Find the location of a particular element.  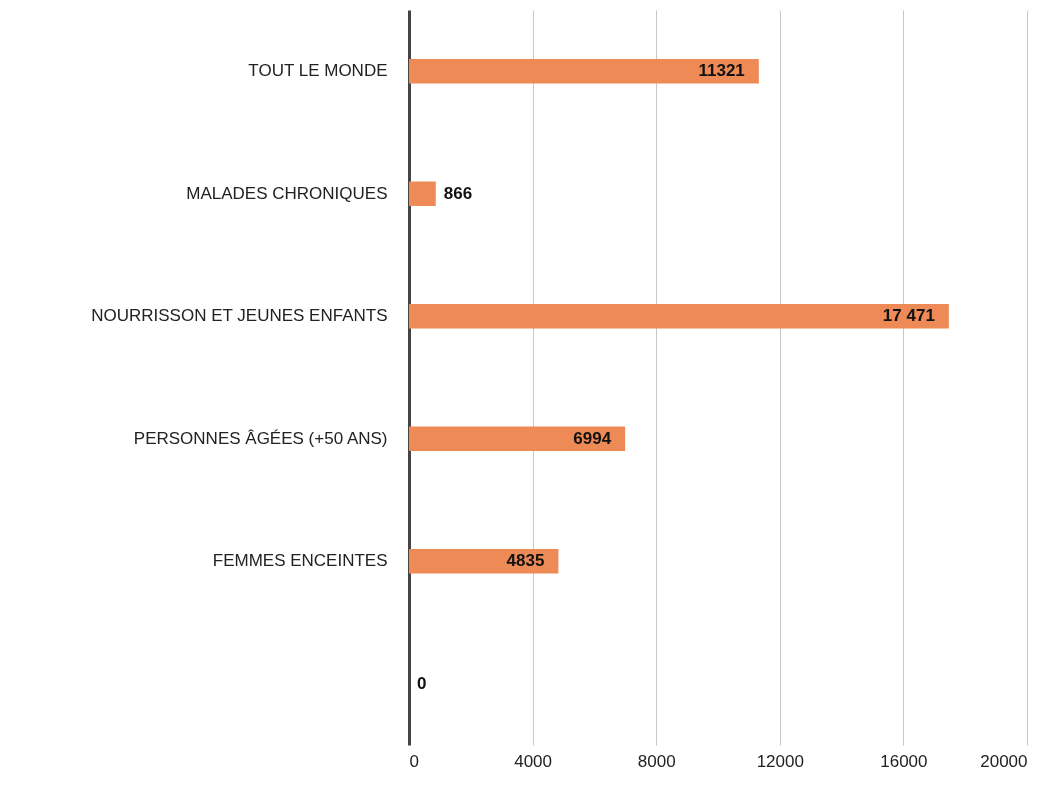

data-label: 4835 is located at coordinates (525, 561).